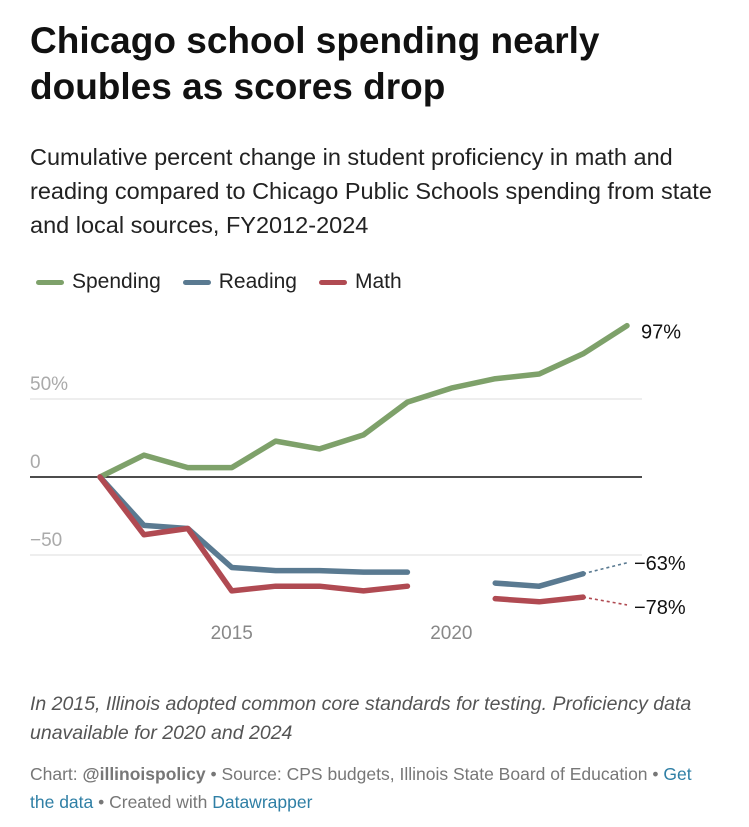  I want to click on x-tick-label: 2015, so click(232, 633).